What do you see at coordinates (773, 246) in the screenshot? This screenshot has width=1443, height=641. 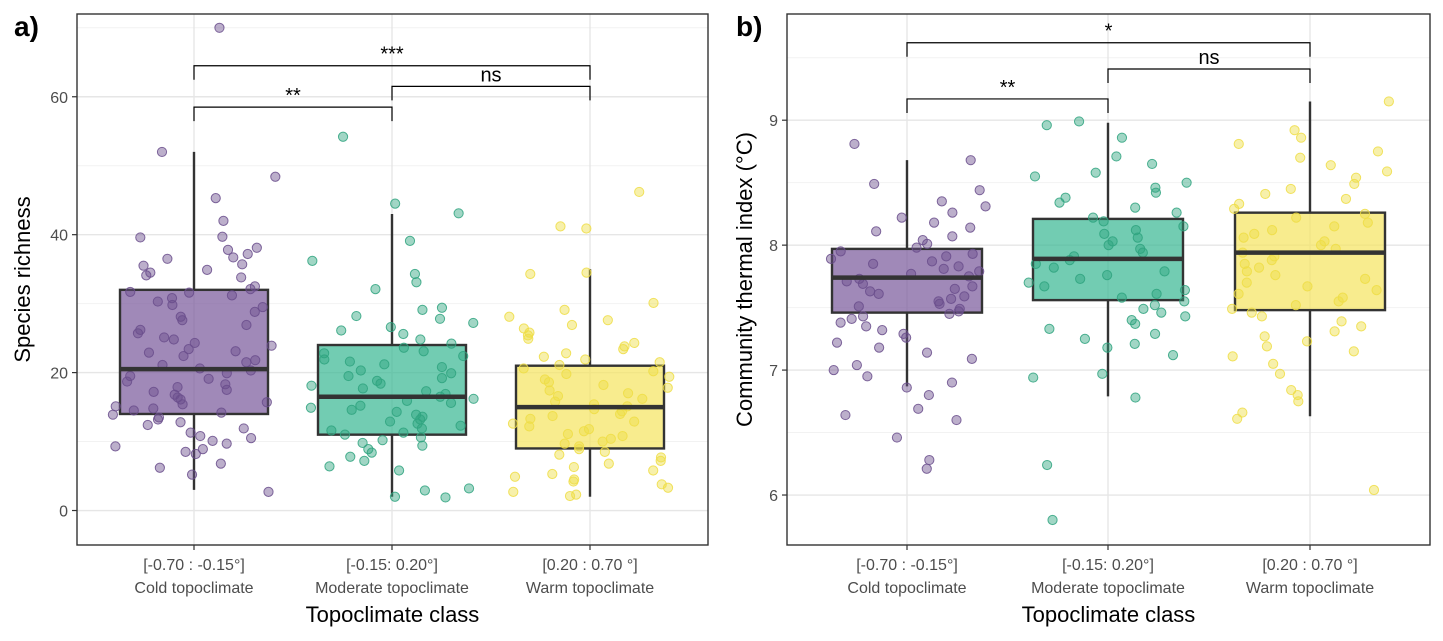 I see `y-tick-label: 8` at bounding box center [773, 246].